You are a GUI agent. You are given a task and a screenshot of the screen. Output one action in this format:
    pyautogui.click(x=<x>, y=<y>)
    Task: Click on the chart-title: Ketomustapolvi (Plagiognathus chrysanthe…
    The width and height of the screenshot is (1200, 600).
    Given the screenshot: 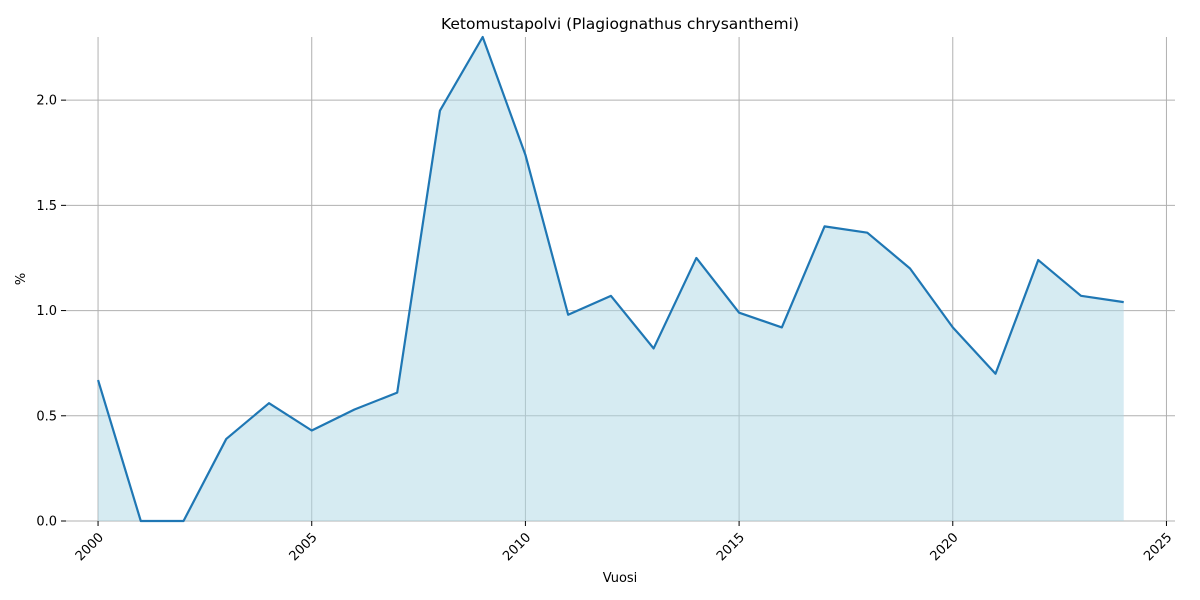 What is the action you would take?
    pyautogui.click(x=620, y=24)
    